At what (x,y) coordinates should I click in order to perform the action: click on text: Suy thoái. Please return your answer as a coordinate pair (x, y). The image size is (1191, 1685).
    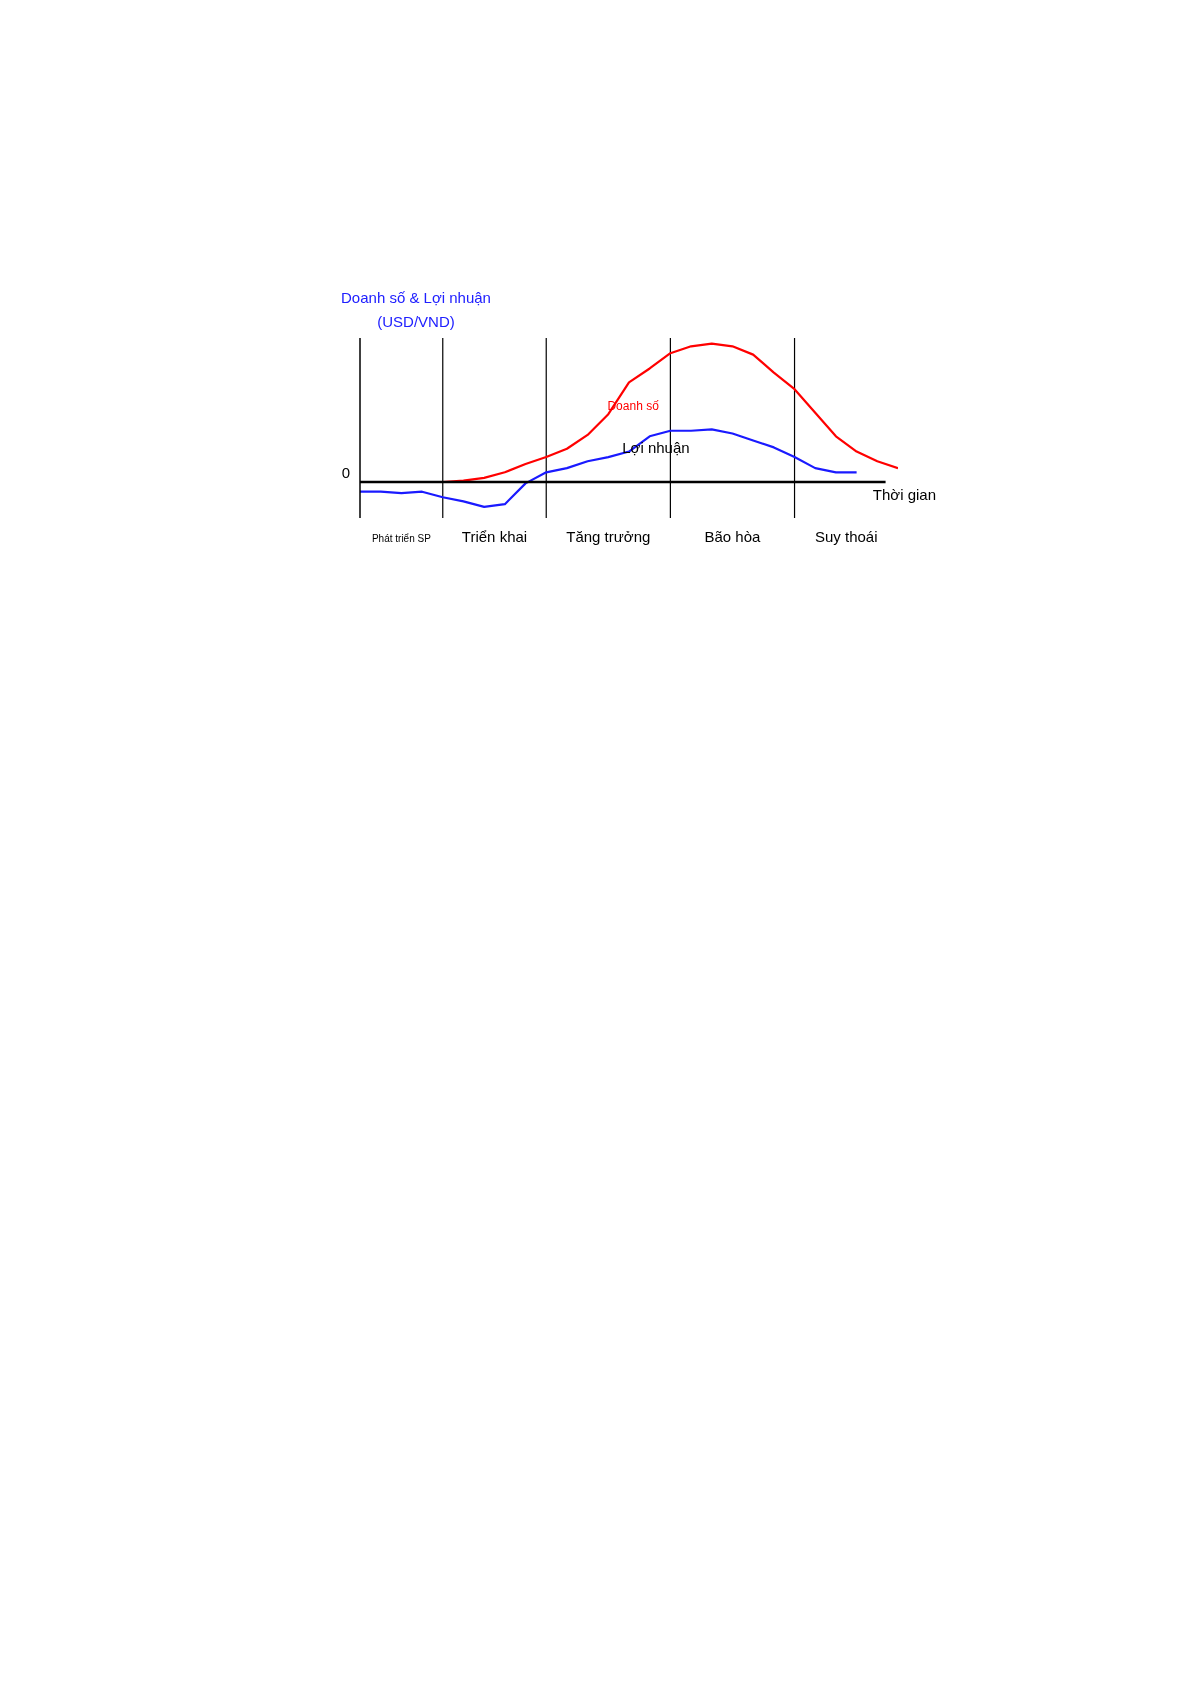
    Looking at the image, I should click on (846, 536).